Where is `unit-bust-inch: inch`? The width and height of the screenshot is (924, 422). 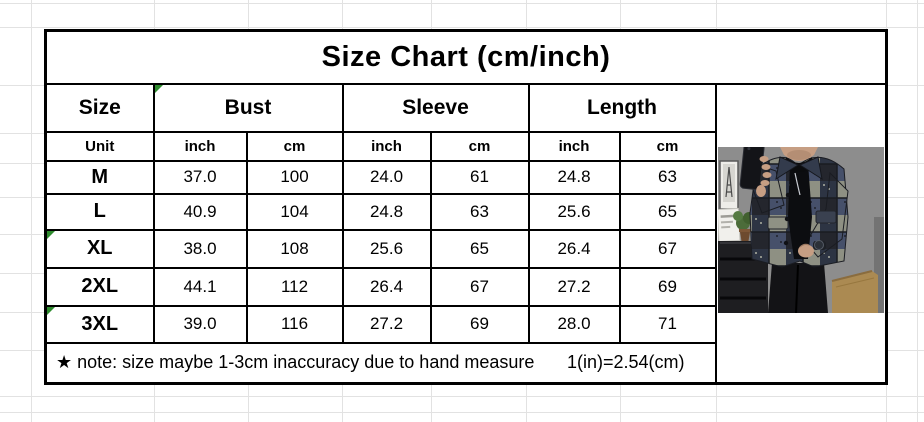 unit-bust-inch: inch is located at coordinates (200, 146).